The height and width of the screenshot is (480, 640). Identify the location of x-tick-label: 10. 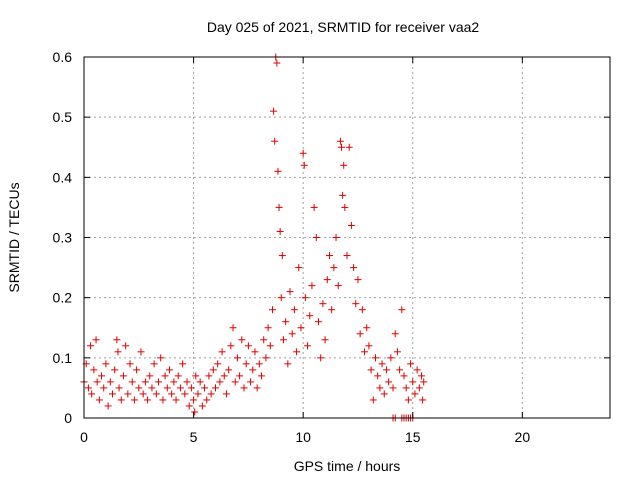
(303, 437).